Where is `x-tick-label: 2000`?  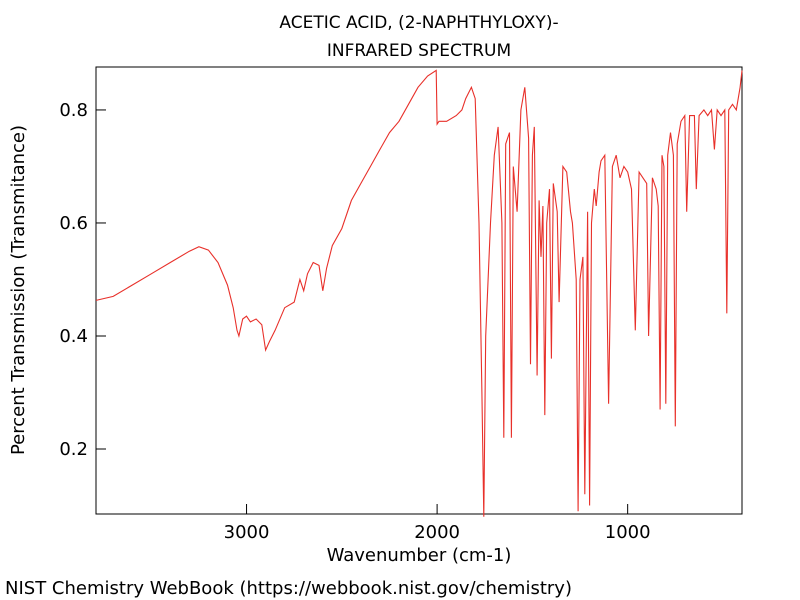
x-tick-label: 2000 is located at coordinates (437, 532).